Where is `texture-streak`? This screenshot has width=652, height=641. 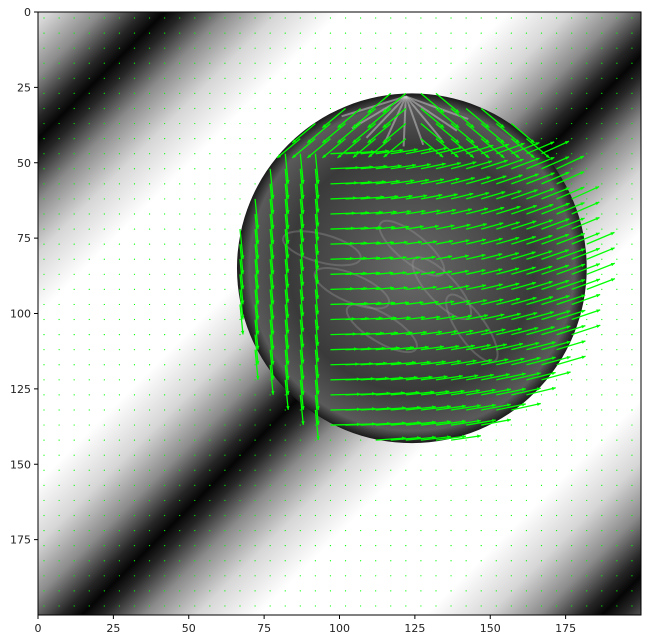 texture-streak is located at coordinates (404, 121).